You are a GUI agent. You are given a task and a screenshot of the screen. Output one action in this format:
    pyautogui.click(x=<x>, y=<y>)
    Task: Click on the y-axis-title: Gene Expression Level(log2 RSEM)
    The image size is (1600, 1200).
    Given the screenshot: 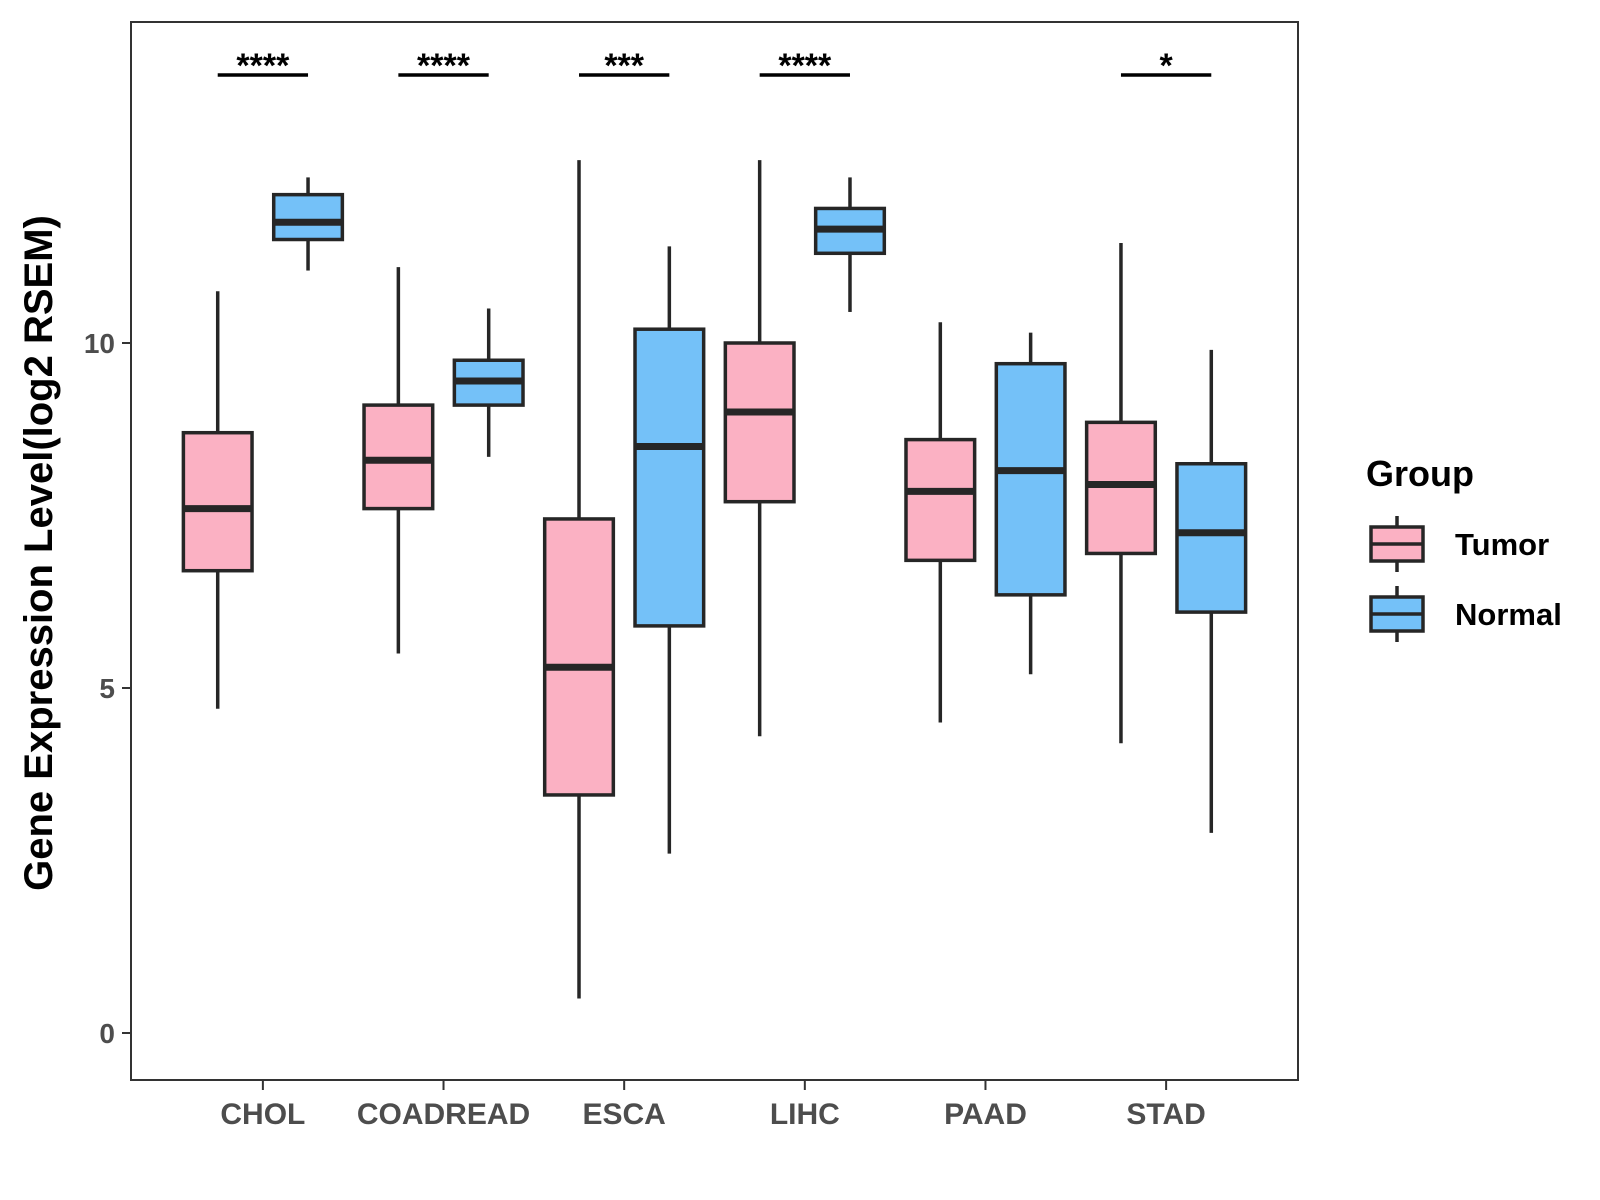 What is the action you would take?
    pyautogui.click(x=39, y=553)
    